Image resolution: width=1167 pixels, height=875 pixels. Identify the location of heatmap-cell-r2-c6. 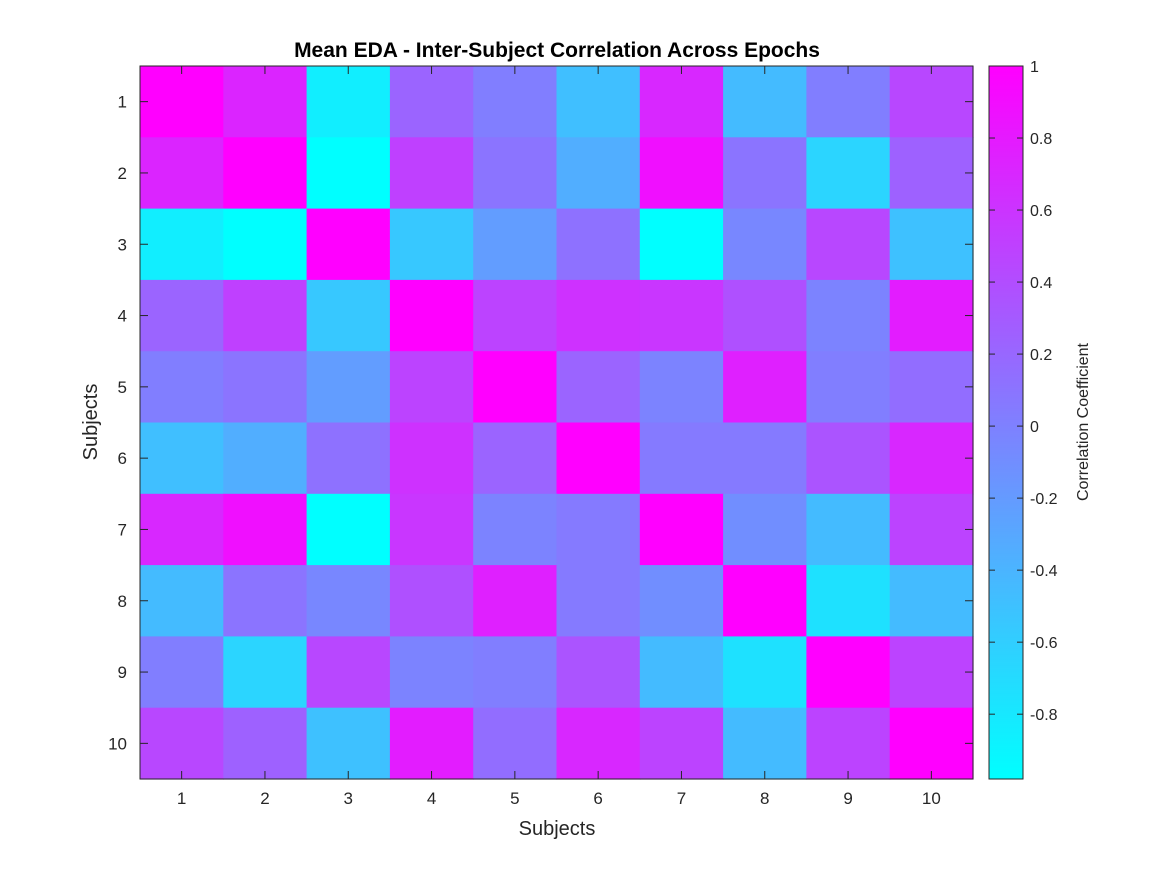
(598, 173).